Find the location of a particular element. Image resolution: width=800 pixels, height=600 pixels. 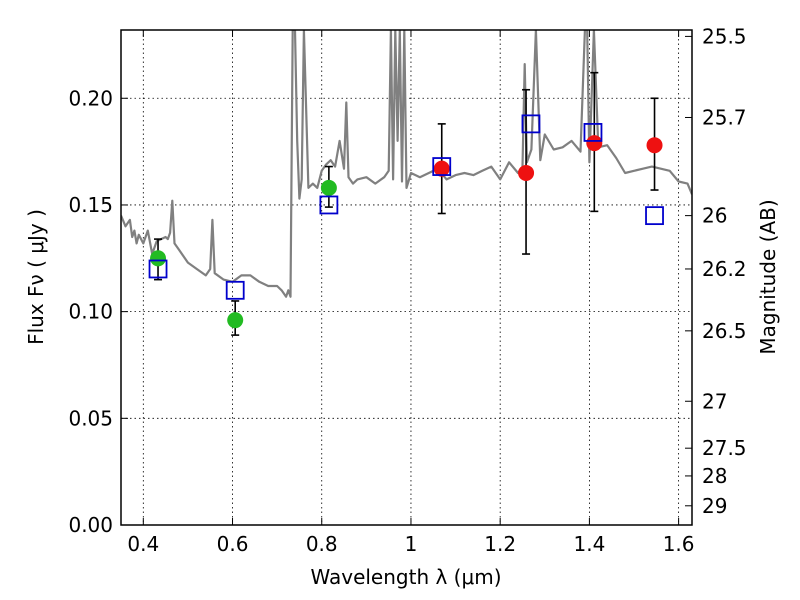

y-tick-label: 0.00 is located at coordinates (90, 525).